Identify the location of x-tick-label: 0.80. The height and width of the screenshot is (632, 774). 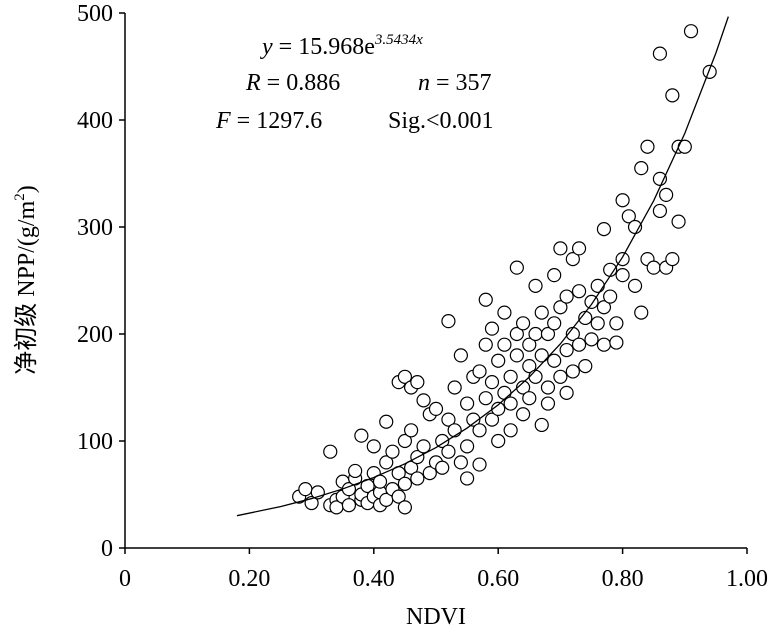
(623, 579).